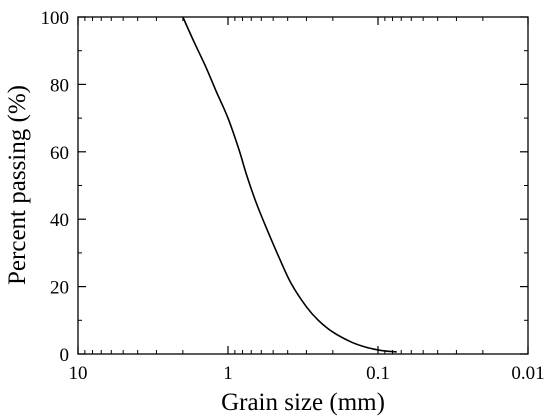 The image size is (550, 419). What do you see at coordinates (17, 185) in the screenshot?
I see `y-axis-title: Percent passing (%)` at bounding box center [17, 185].